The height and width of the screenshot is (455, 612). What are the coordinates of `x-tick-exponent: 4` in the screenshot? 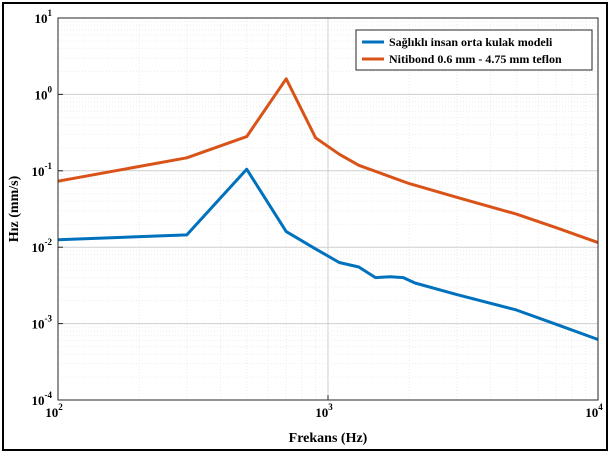 It's located at (600, 407).